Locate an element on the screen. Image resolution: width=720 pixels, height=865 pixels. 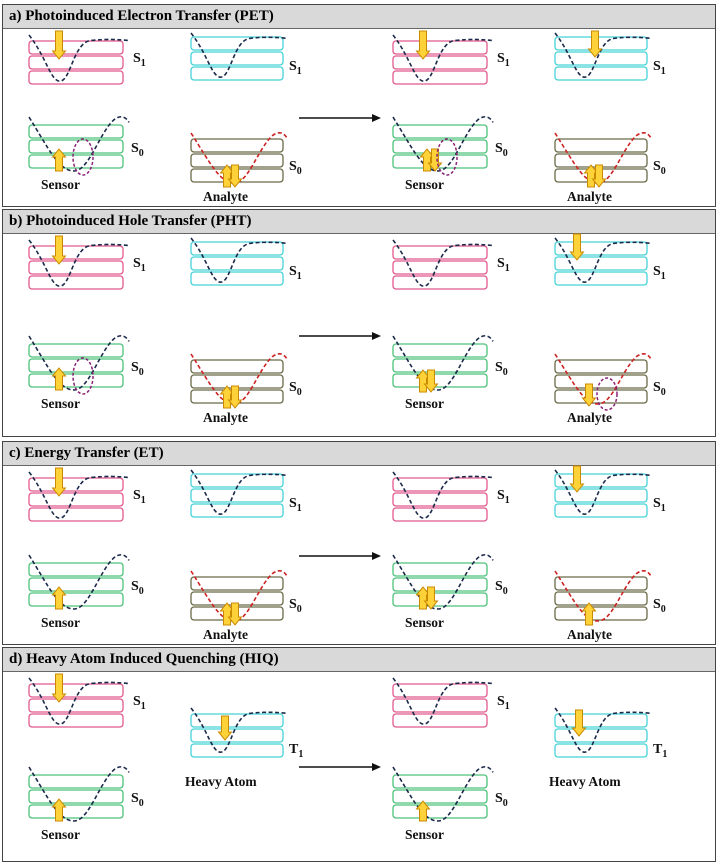
panel-title: c) Energy Transfer (ET) is located at coordinates (359, 454).